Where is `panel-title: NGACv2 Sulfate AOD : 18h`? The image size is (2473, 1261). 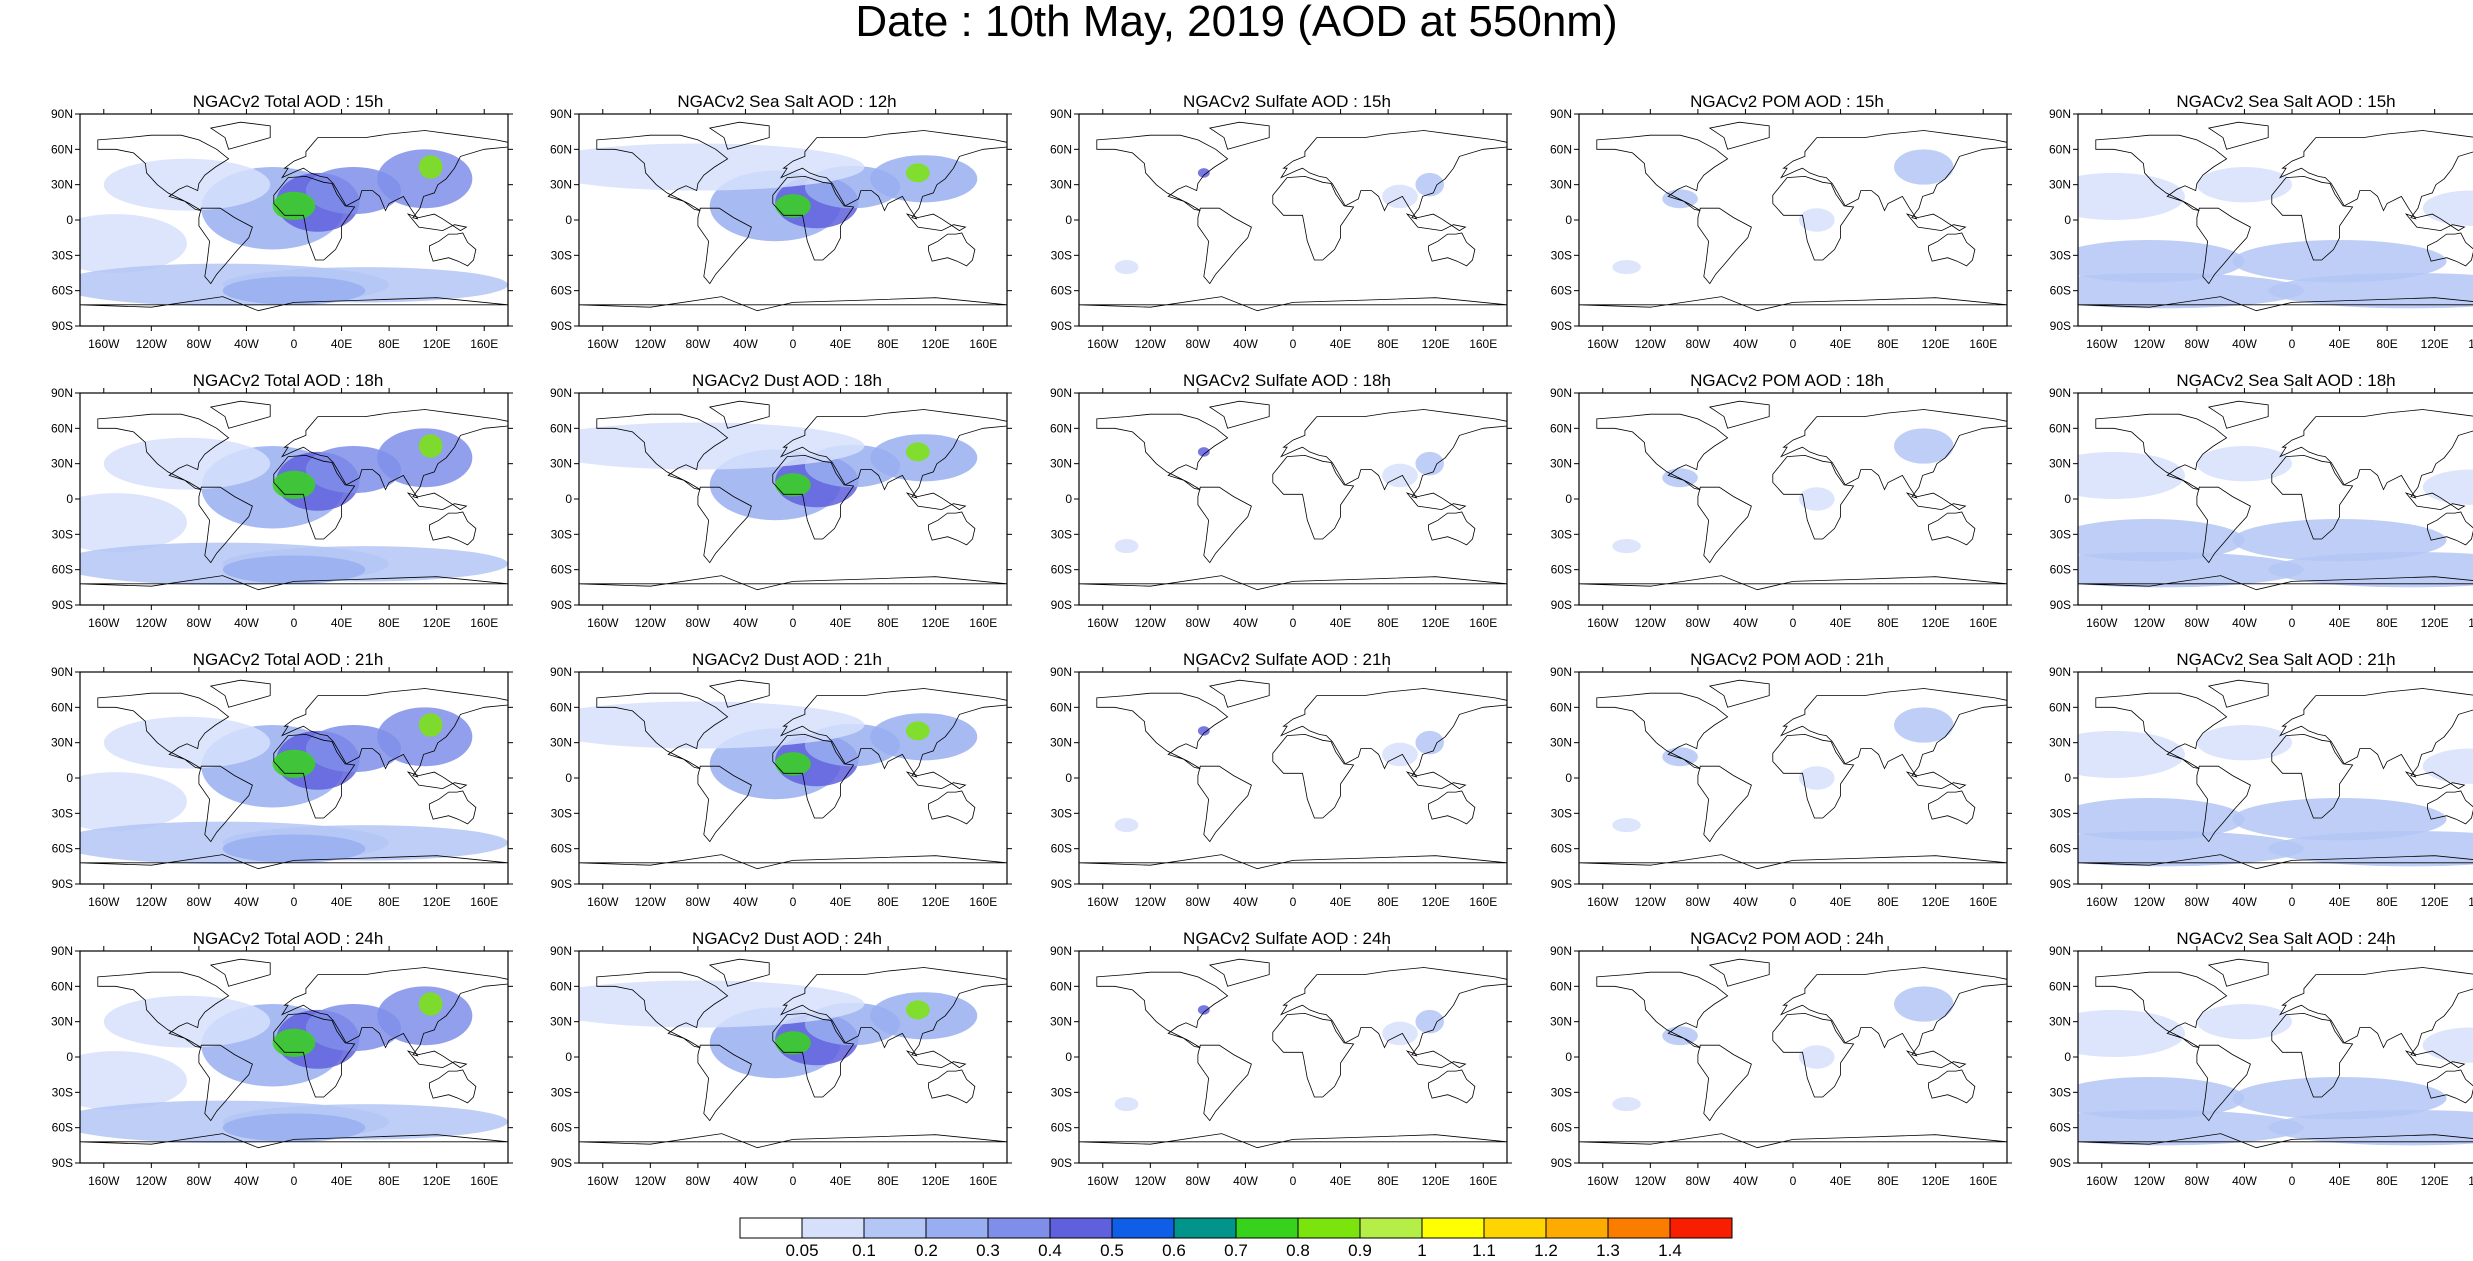
panel-title: NGACv2 Sulfate AOD : 18h is located at coordinates (1287, 380).